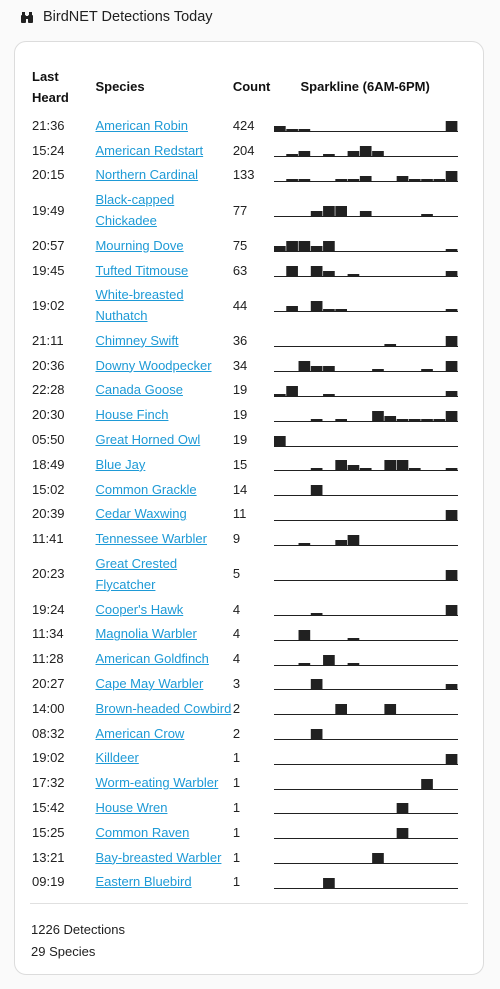 This screenshot has width=500, height=989. Describe the element at coordinates (142, 270) in the screenshot. I see `species-link: Tufted Titmouse` at that location.